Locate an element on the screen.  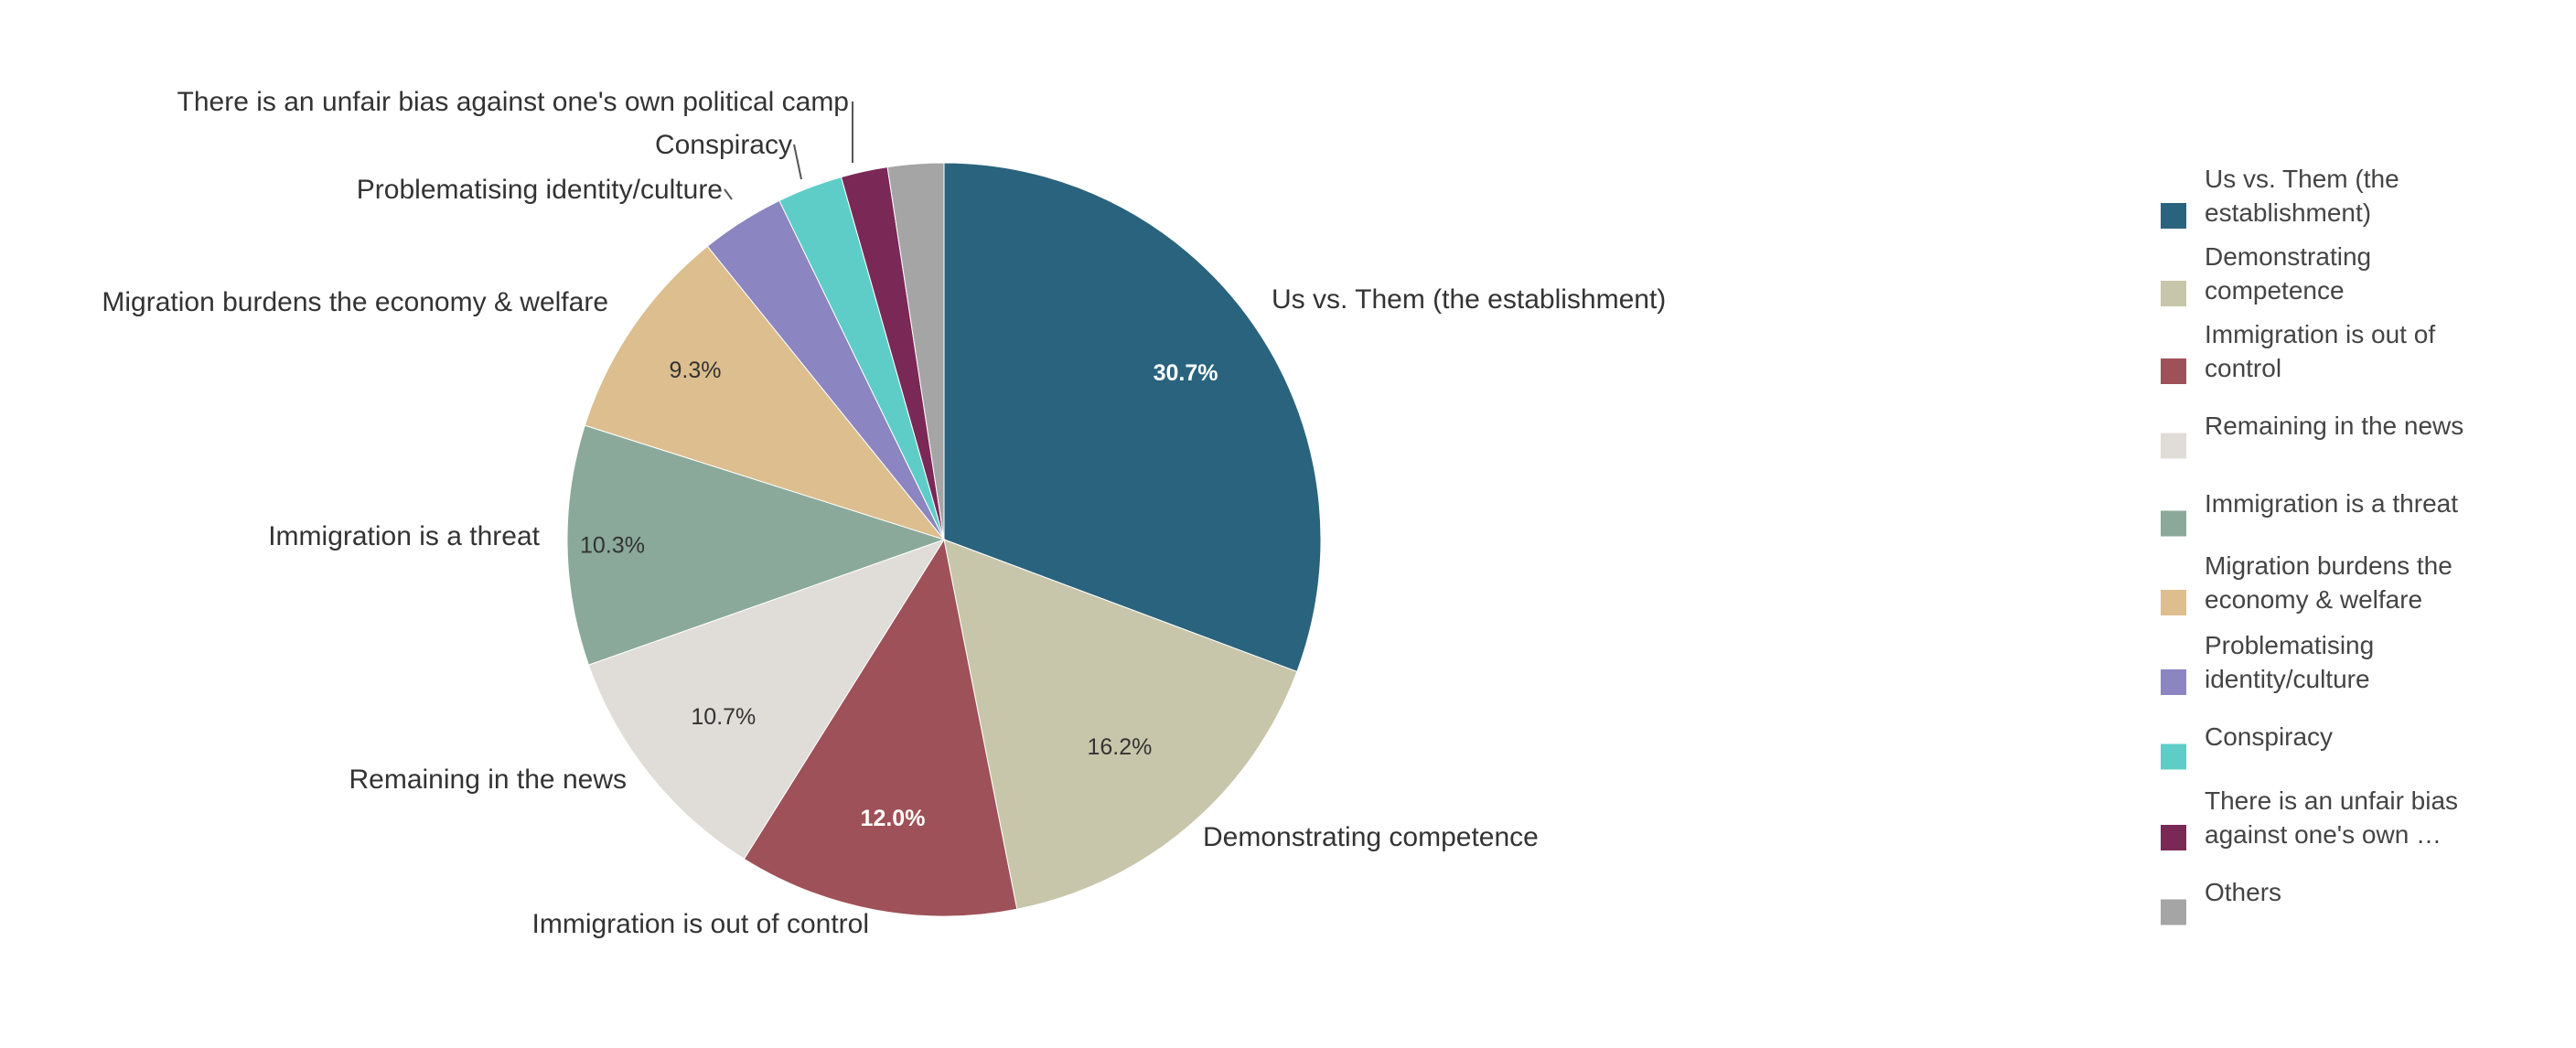
legend-label: Problematising identity/culture is located at coordinates (2289, 662).